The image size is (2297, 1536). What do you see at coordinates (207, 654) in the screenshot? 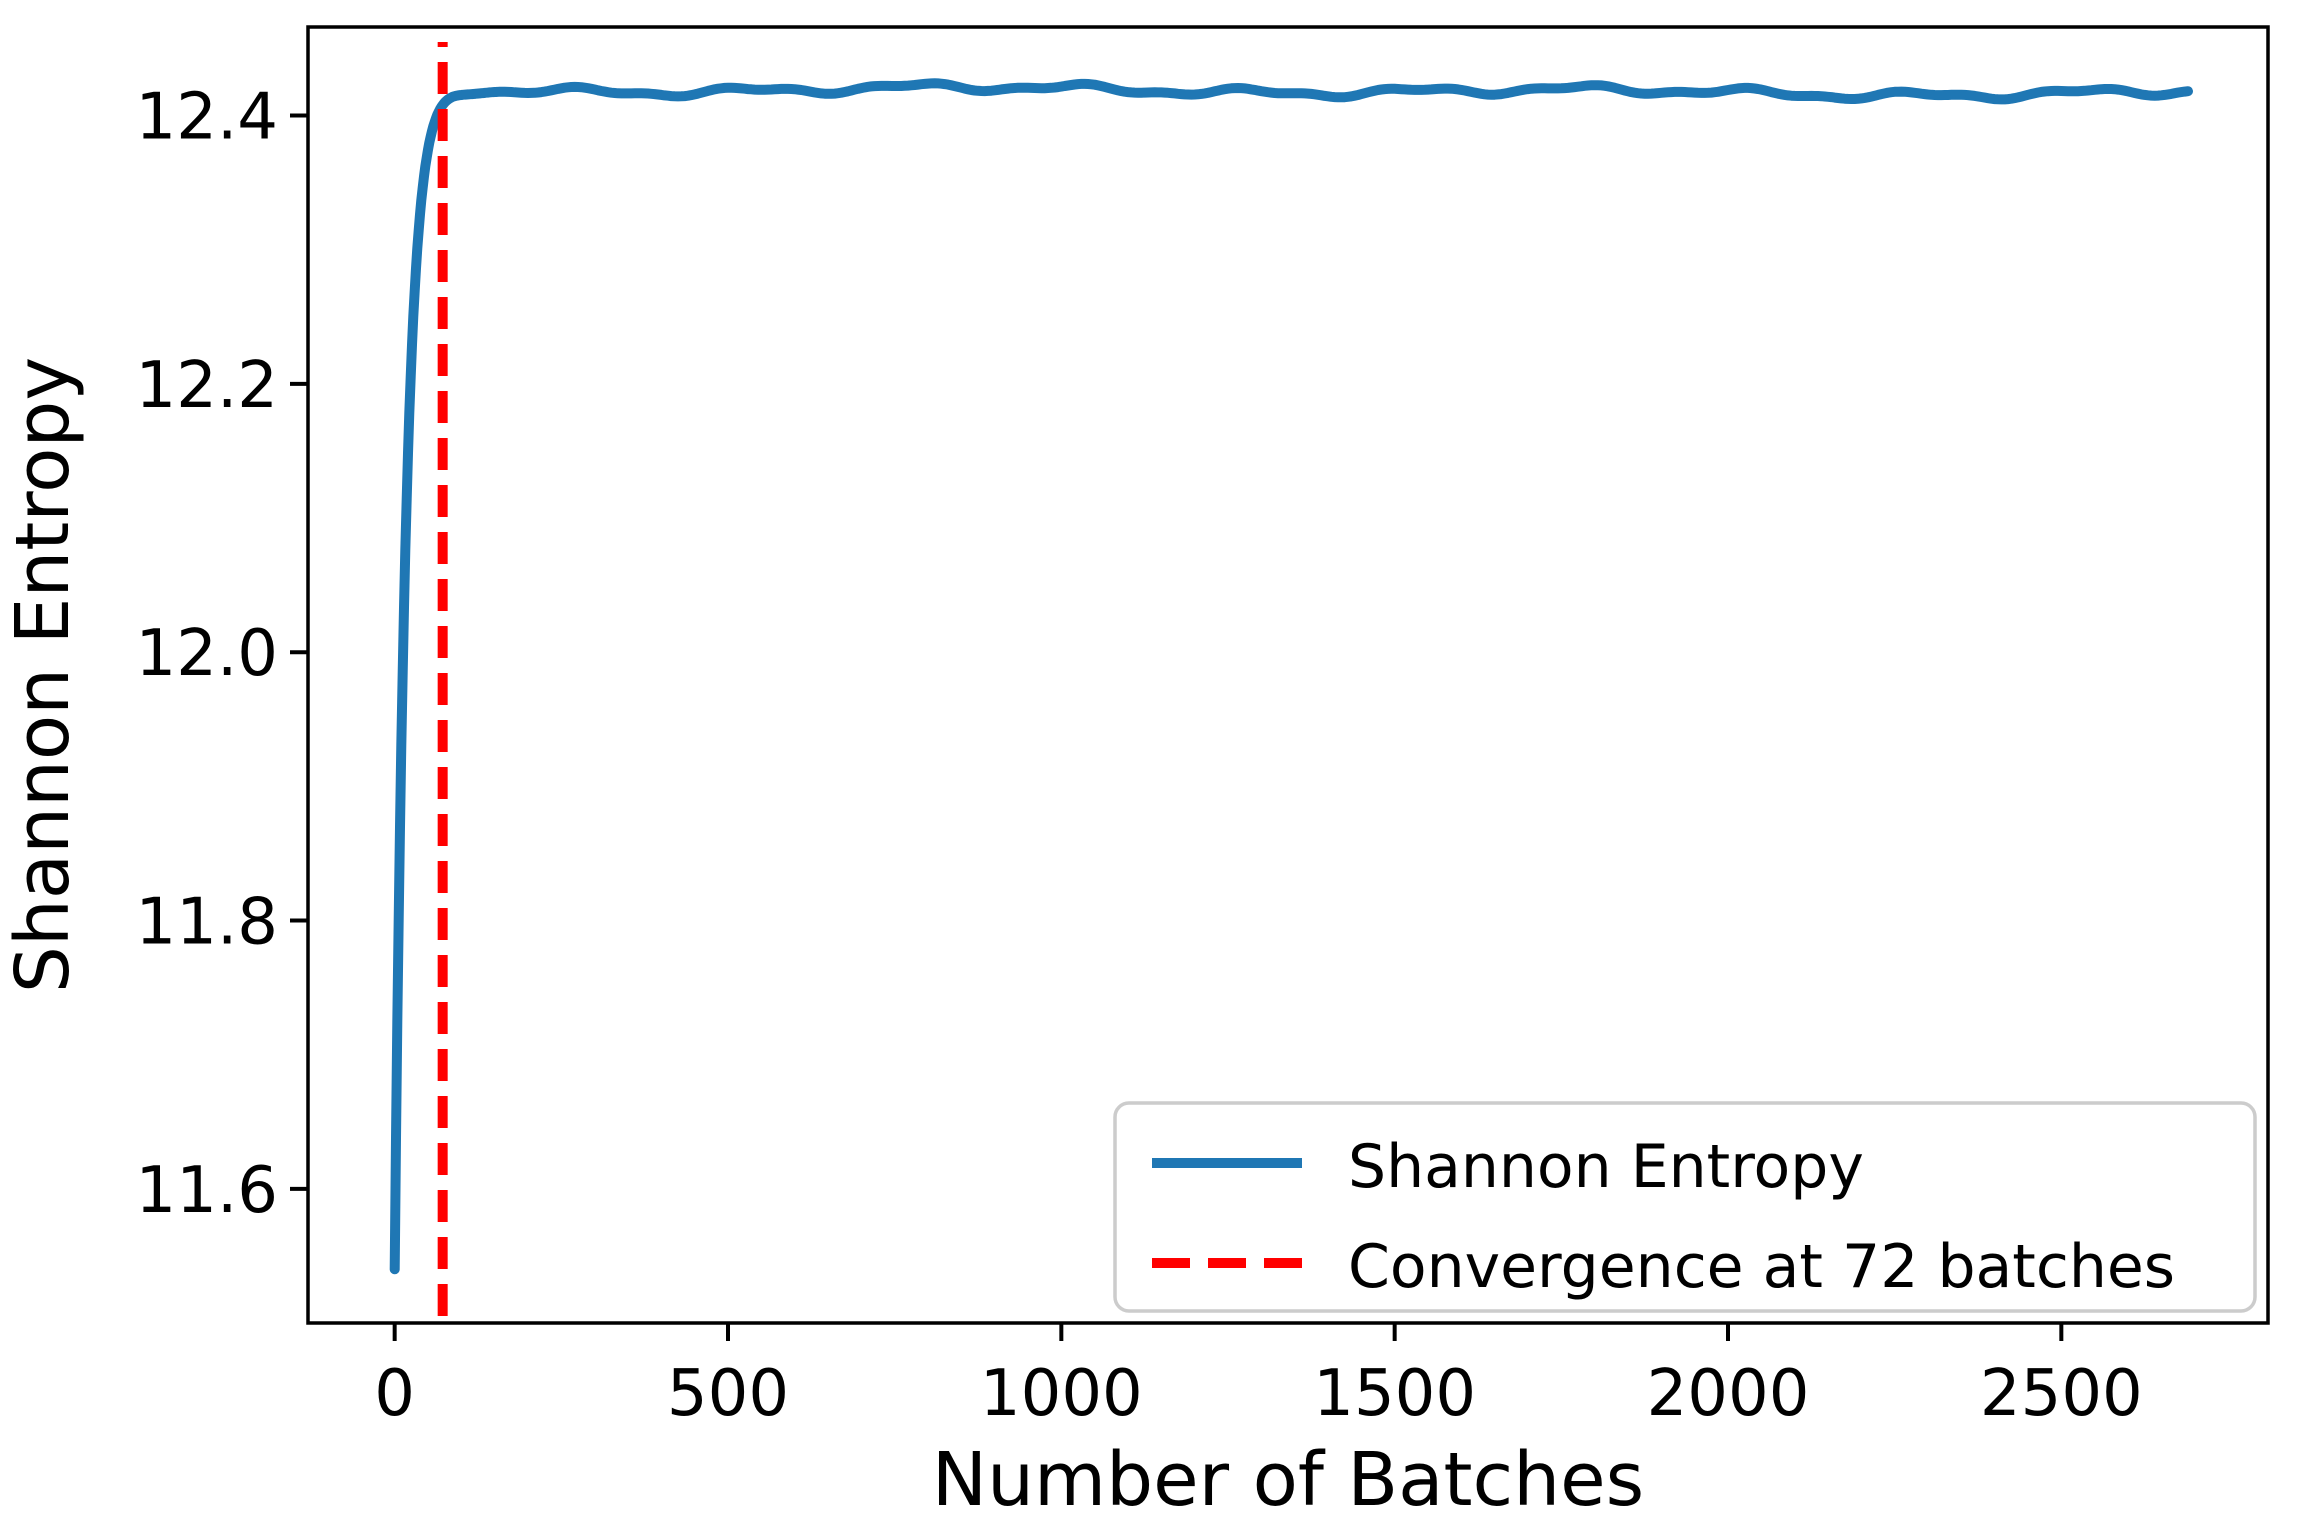
I see `y-tick-label: 12.0` at bounding box center [207, 654].